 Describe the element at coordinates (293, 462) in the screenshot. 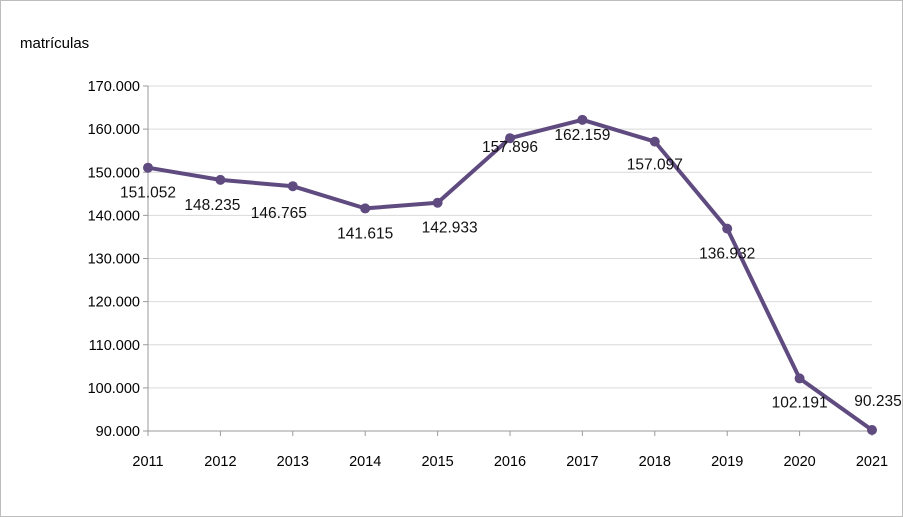

I see `x-tick-label: 2013` at that location.